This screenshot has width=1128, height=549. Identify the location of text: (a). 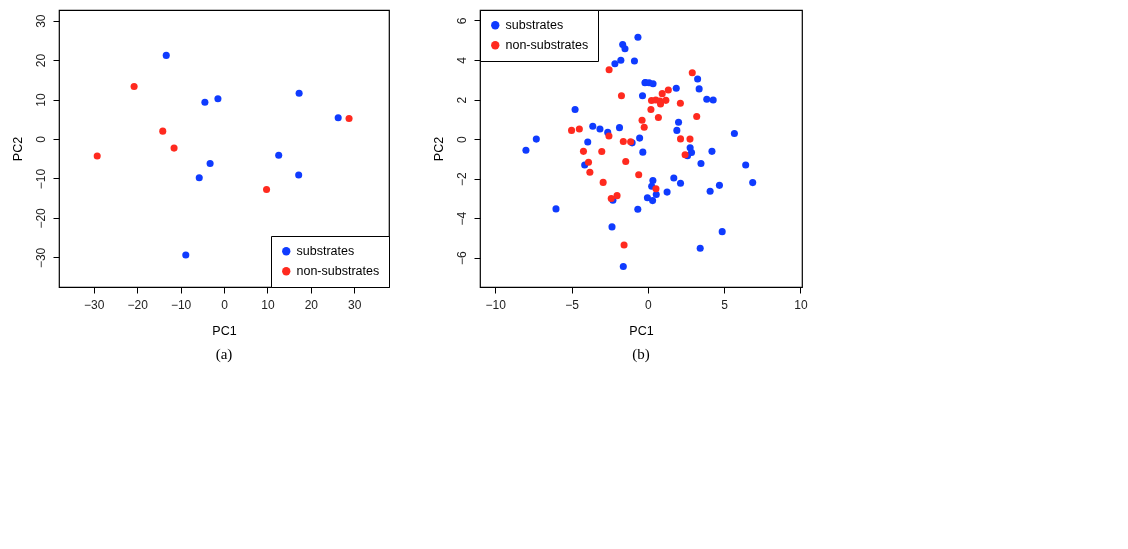
(224, 354).